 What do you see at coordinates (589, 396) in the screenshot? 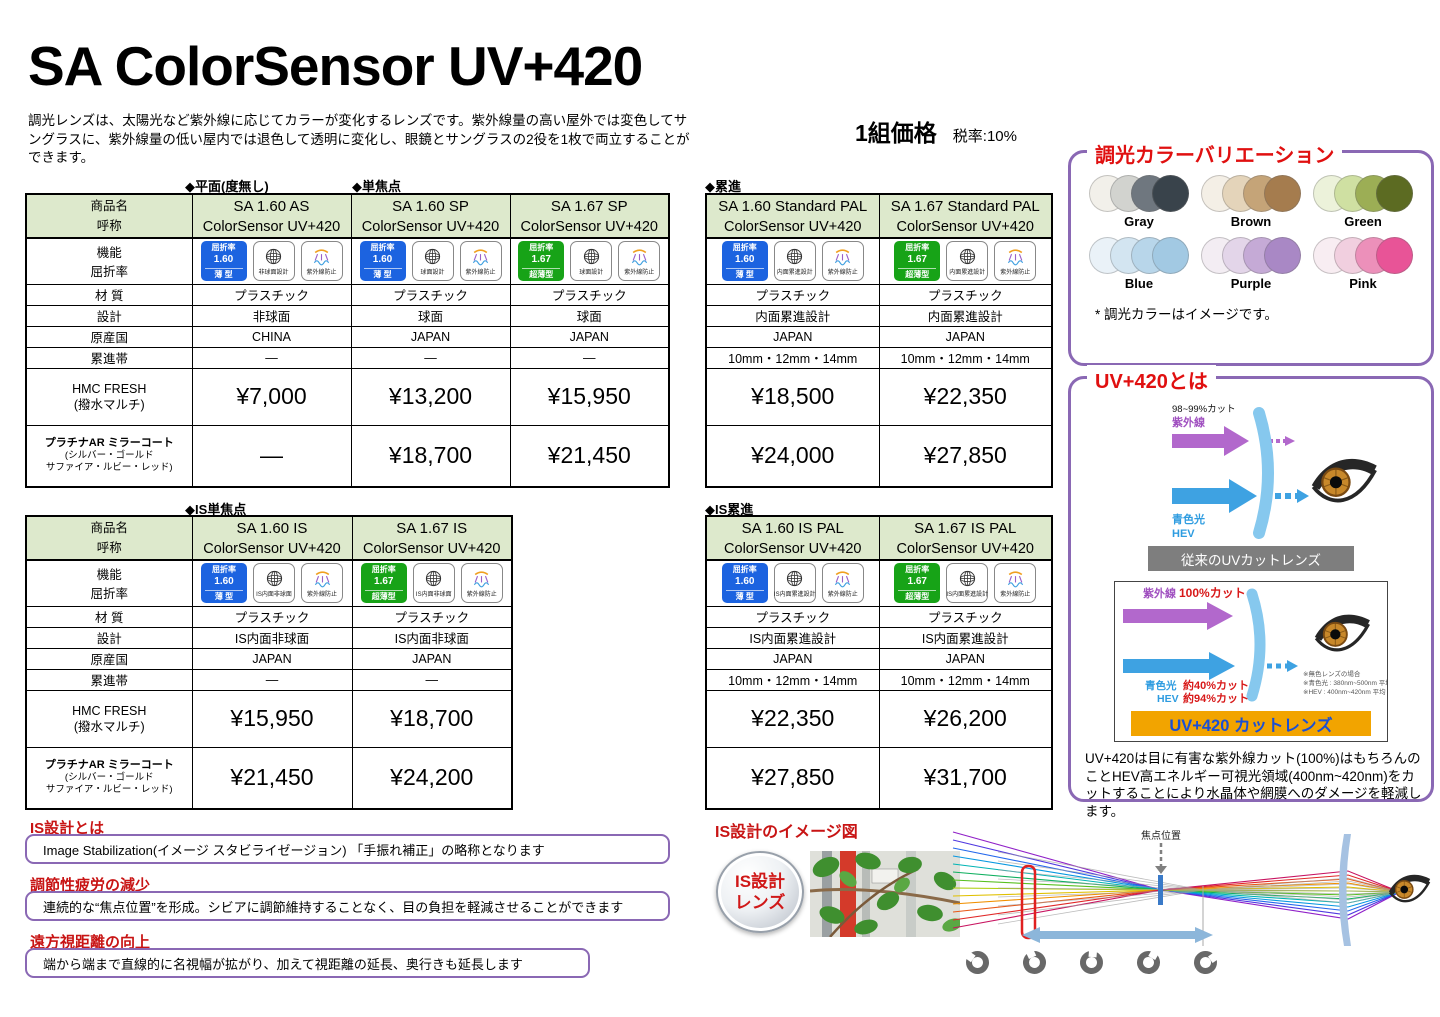
I see `price-cell: ¥15,950` at bounding box center [589, 396].